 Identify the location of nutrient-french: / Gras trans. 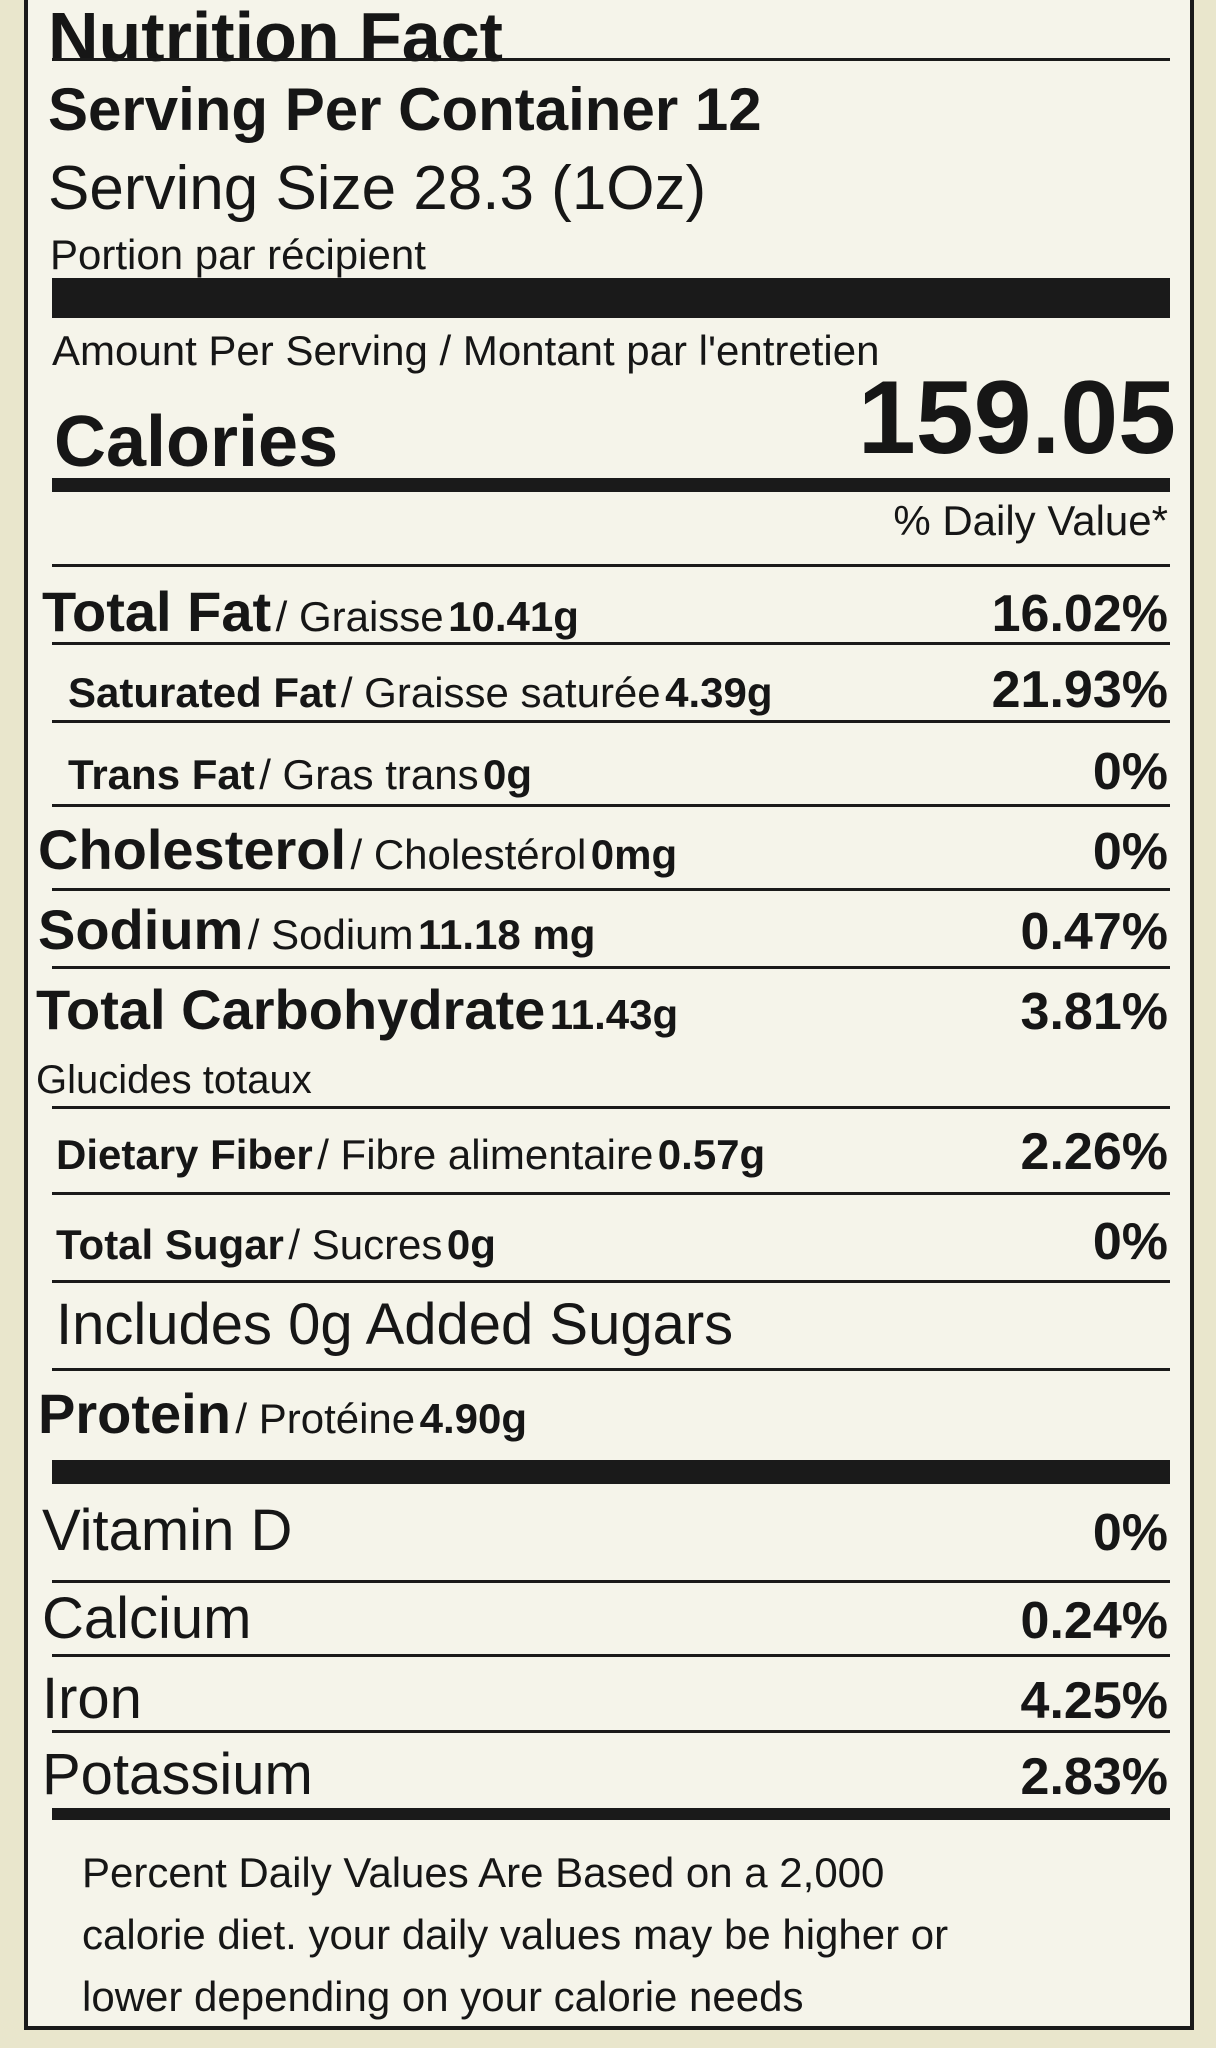
(369, 774).